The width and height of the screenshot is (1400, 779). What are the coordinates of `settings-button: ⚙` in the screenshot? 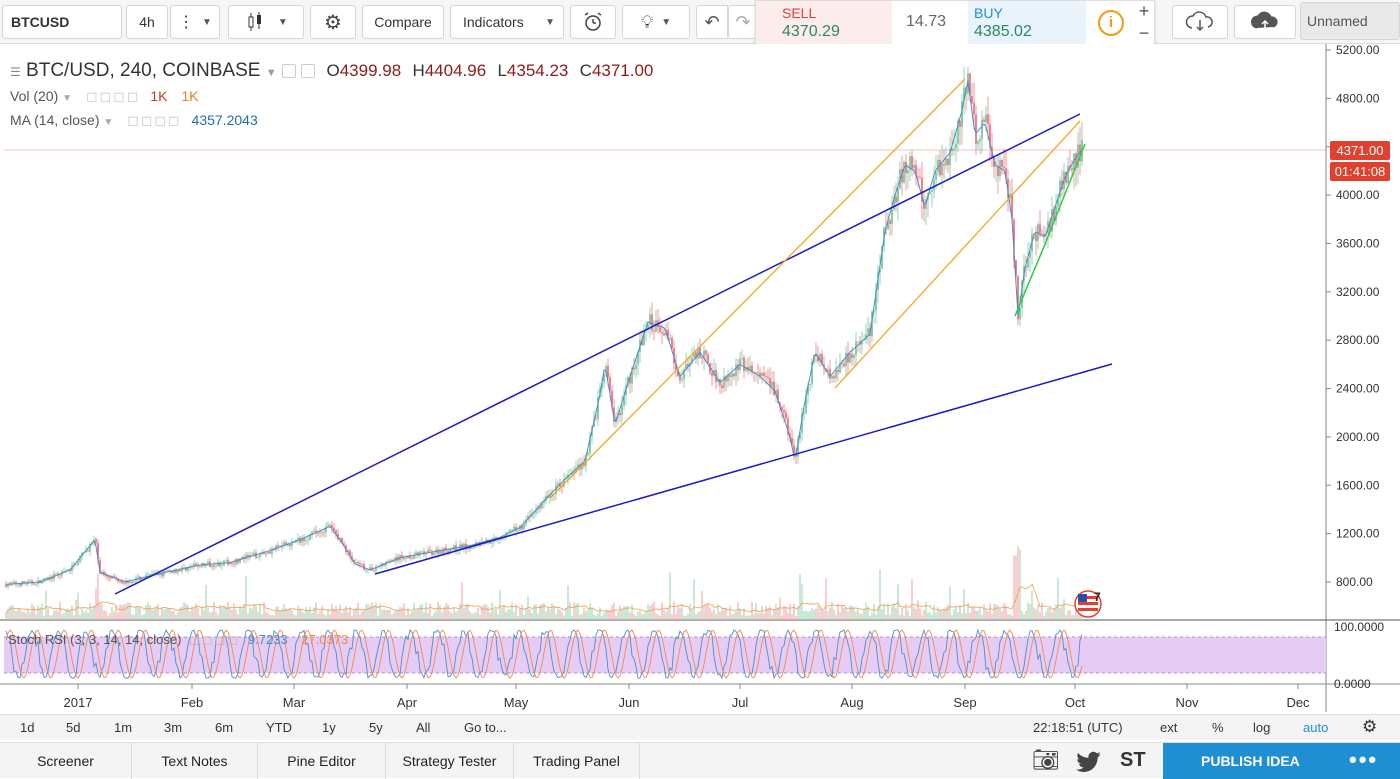 It's located at (333, 22).